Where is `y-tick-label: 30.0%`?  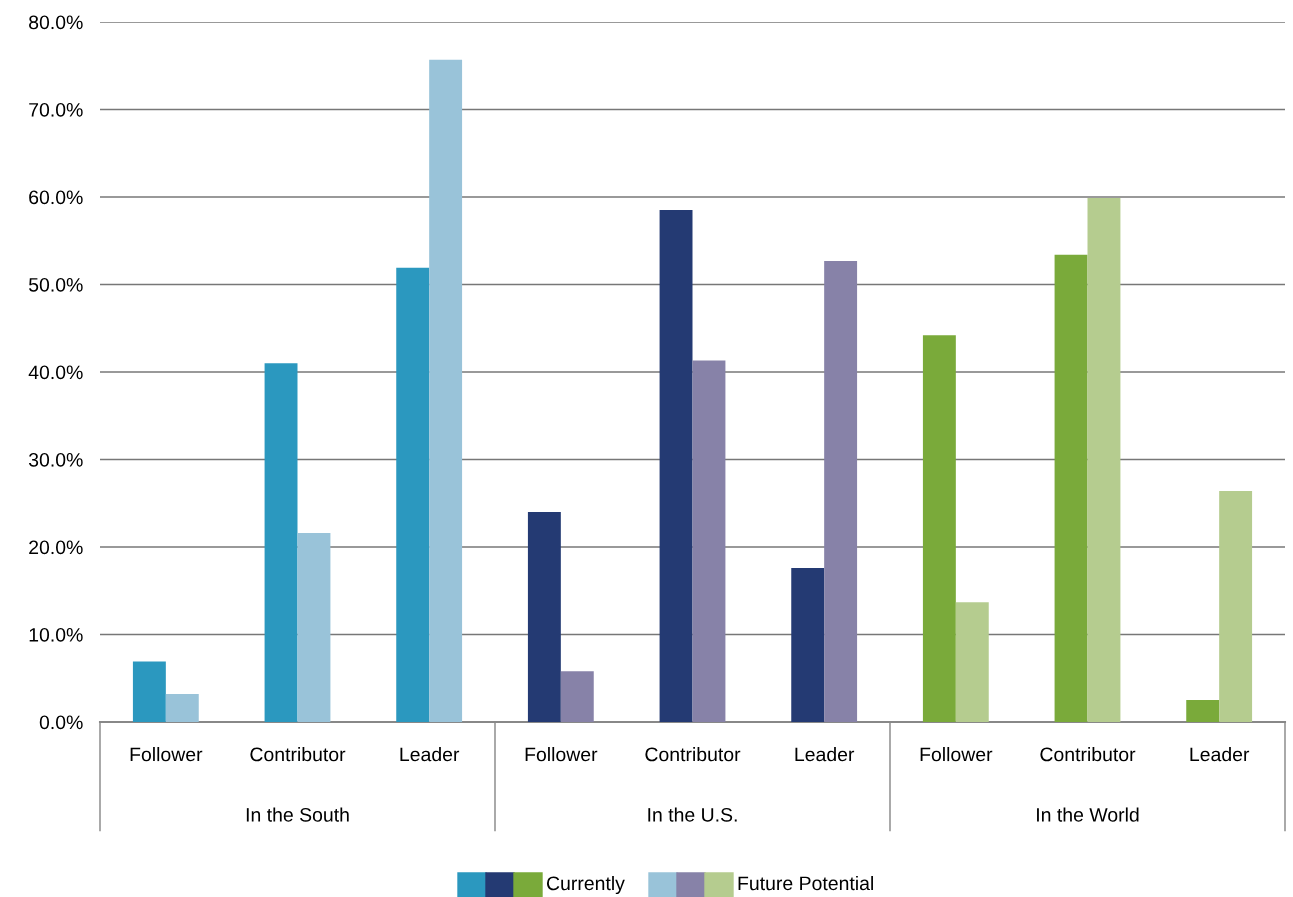 y-tick-label: 30.0% is located at coordinates (55, 459).